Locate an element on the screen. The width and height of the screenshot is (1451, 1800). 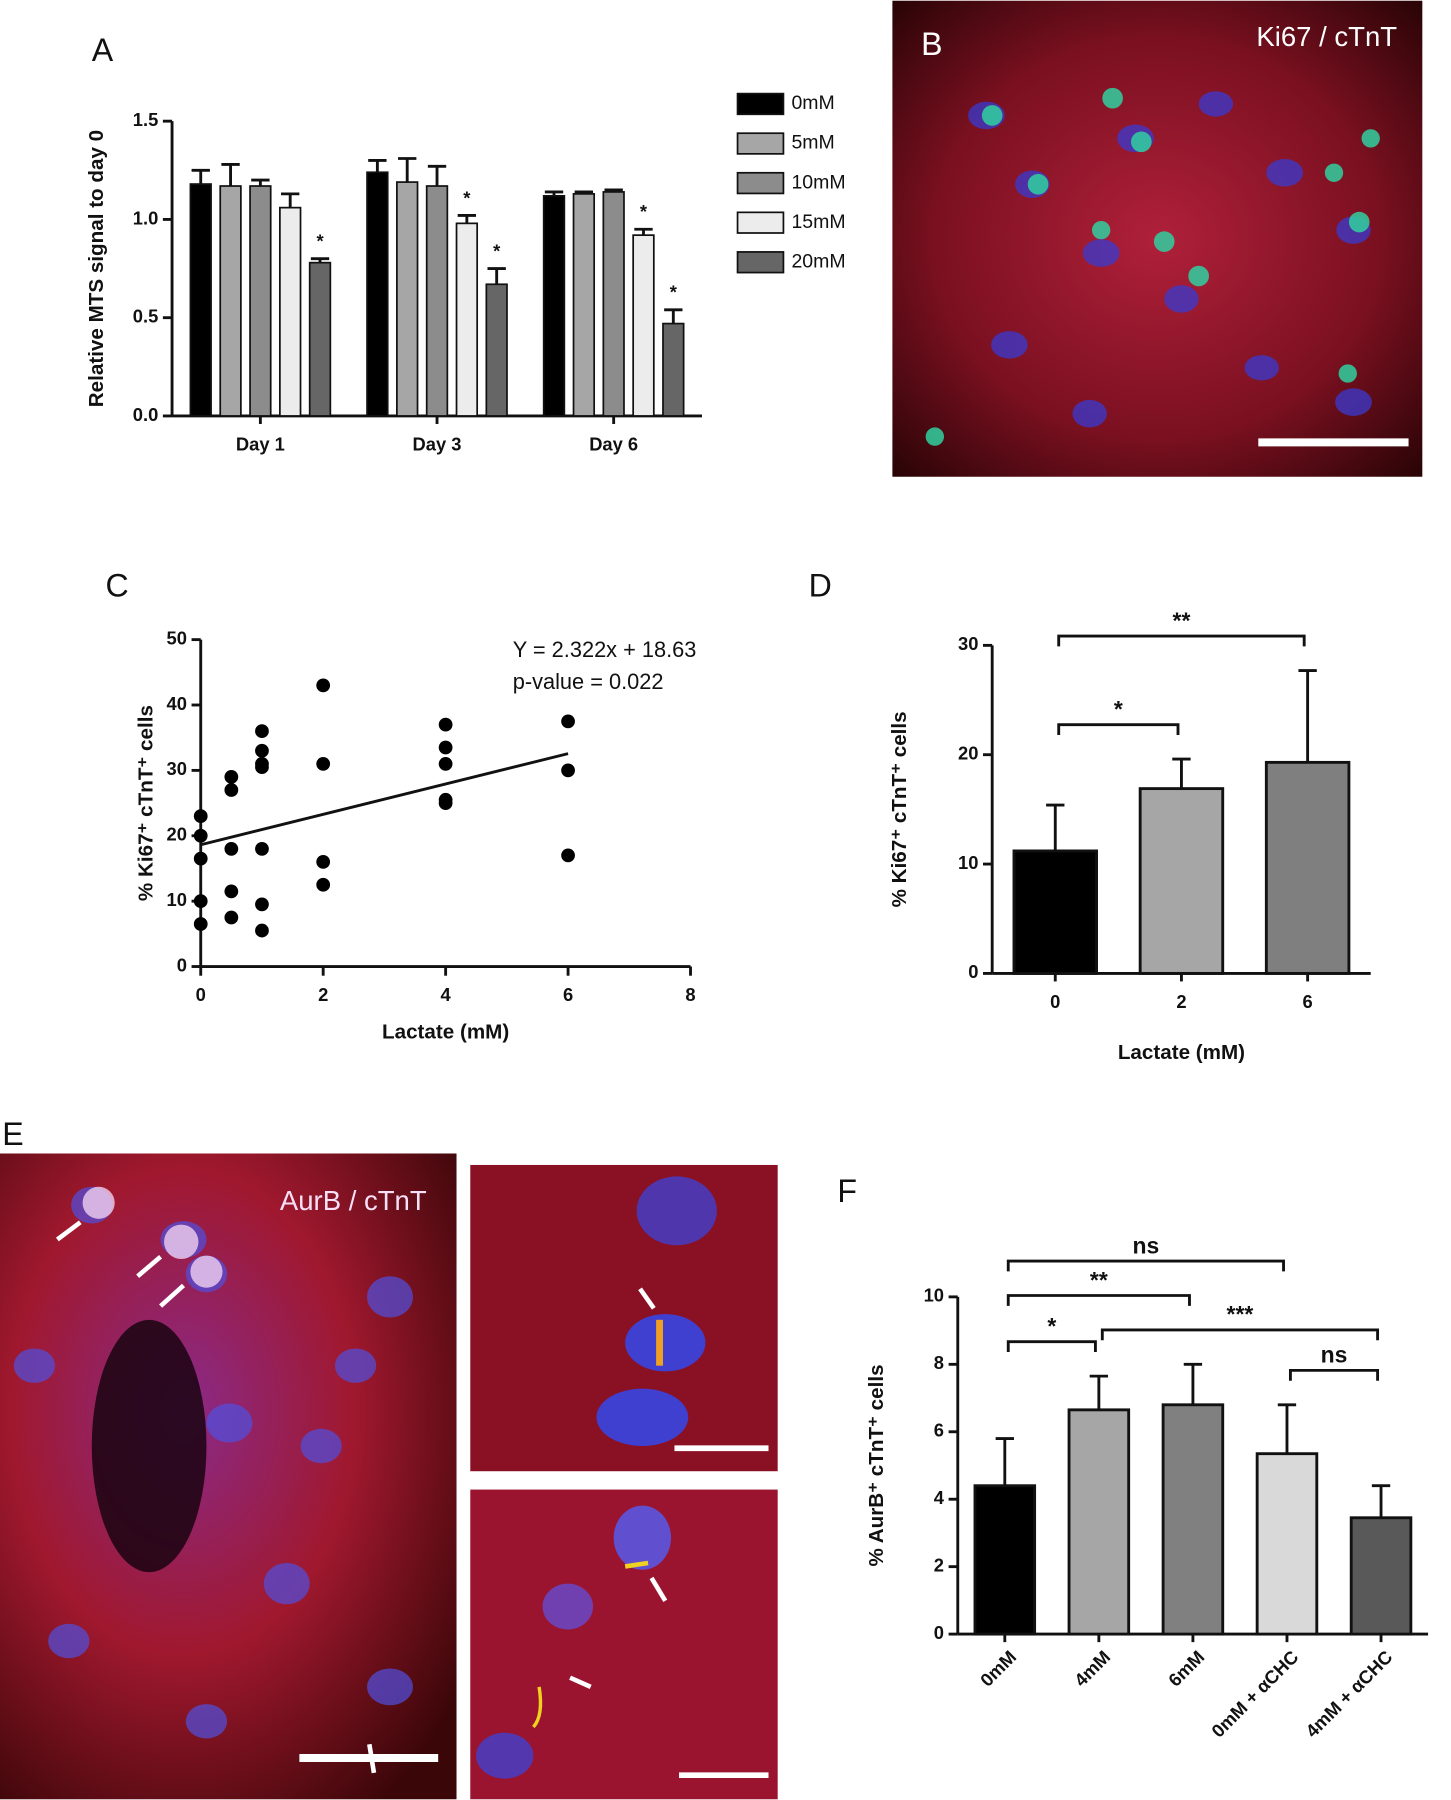
y-tick-label: 6 is located at coordinates (939, 1430).